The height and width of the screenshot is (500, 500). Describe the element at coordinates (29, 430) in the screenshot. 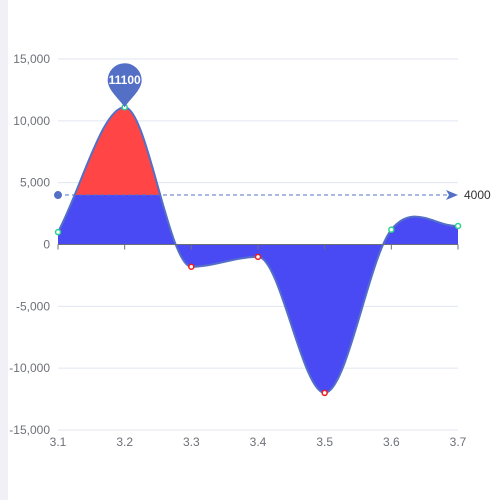

I see `y-tick-label: -15,000` at that location.